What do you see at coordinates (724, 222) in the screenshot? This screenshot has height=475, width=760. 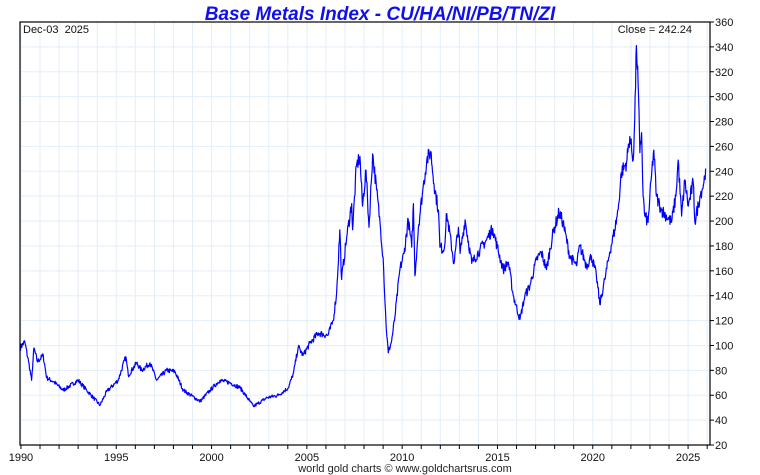 I see `y-tick-label: 200` at bounding box center [724, 222].